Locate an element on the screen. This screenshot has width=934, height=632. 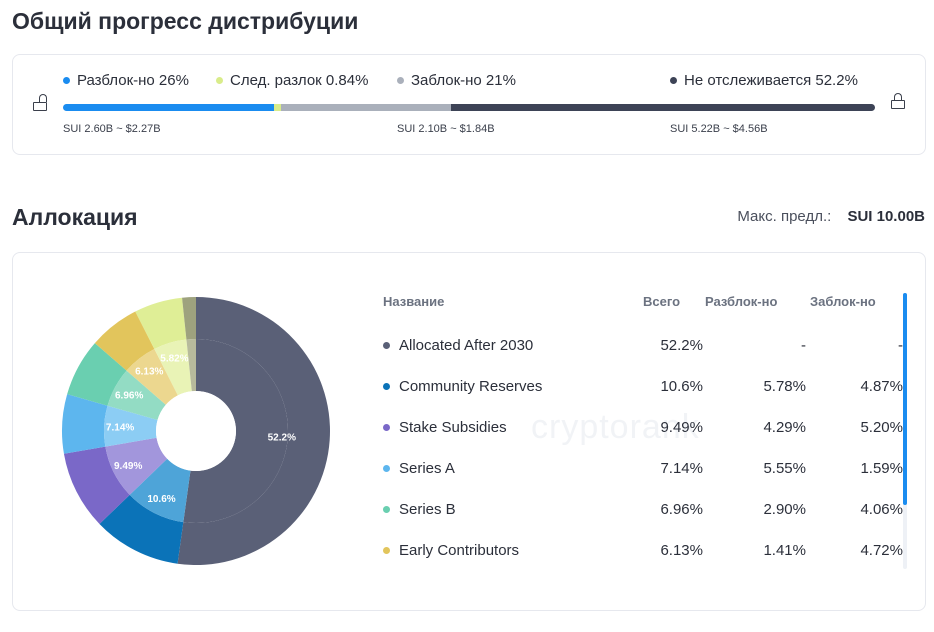
progress-untracked-segment is located at coordinates (663, 107).